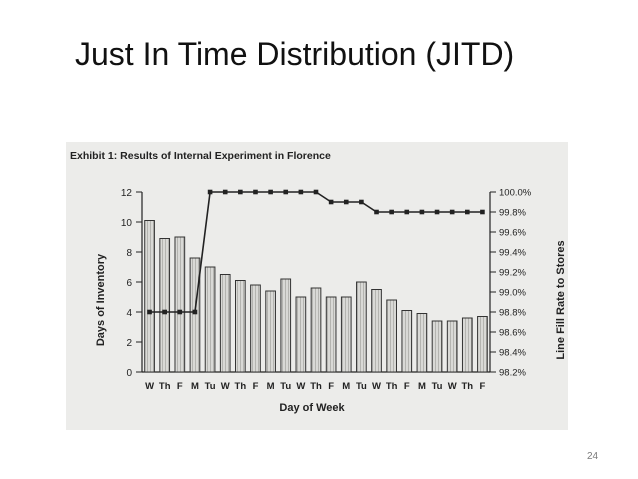  I want to click on y-tick-label: 0, so click(129, 373).